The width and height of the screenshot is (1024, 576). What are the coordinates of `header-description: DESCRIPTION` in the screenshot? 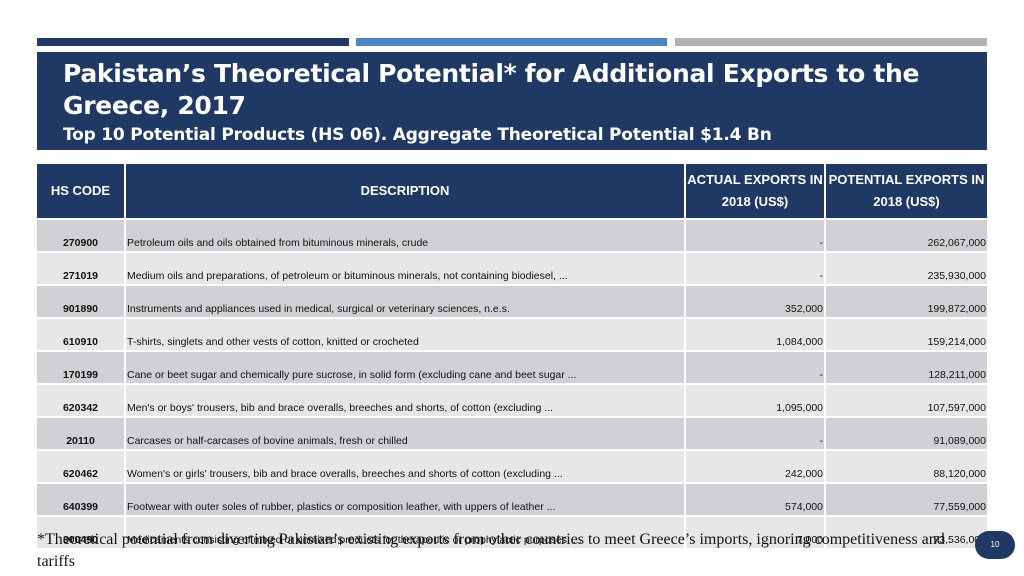 It's located at (405, 192).